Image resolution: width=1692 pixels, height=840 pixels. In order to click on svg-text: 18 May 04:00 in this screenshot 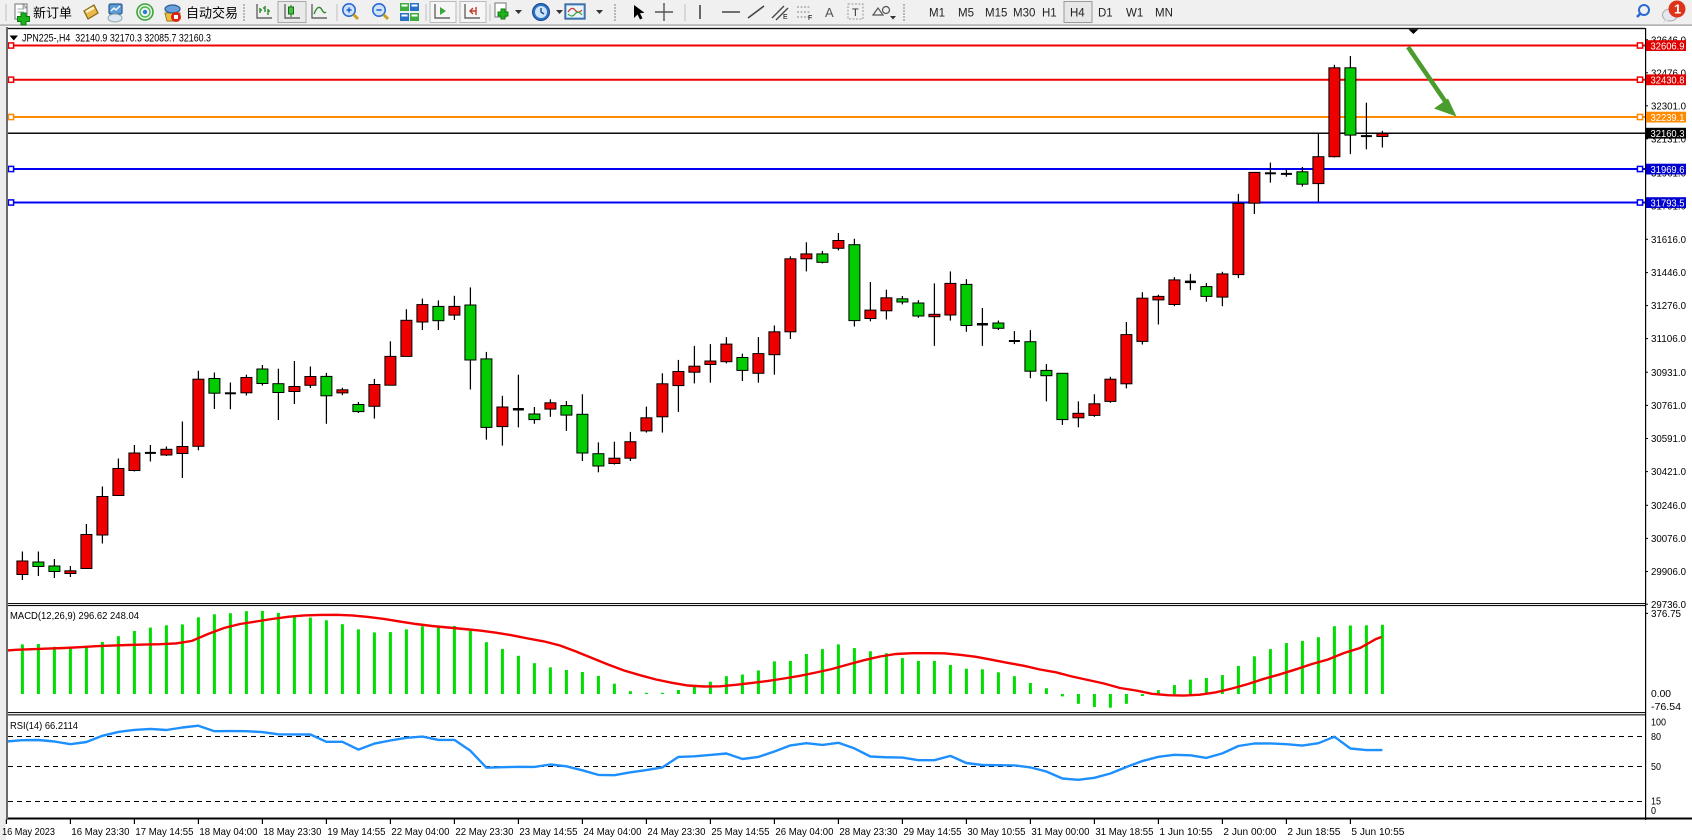, I will do `click(228, 832)`.